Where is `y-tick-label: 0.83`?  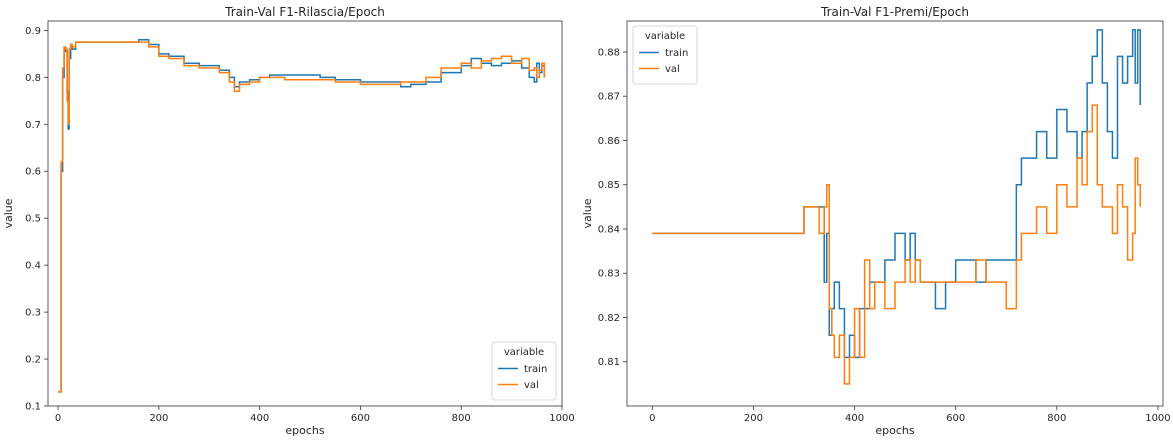
y-tick-label: 0.83 is located at coordinates (609, 274).